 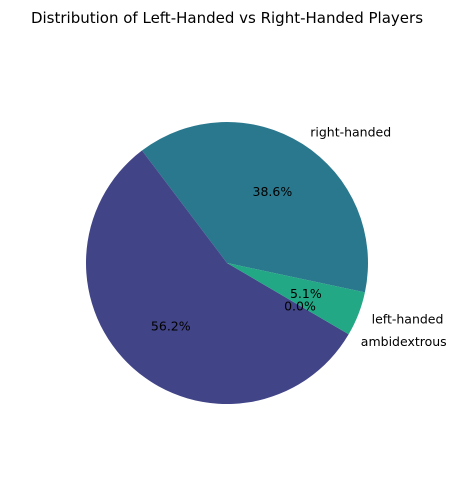 What do you see at coordinates (273, 191) in the screenshot?
I see `slice-percent-label: 38.6%` at bounding box center [273, 191].